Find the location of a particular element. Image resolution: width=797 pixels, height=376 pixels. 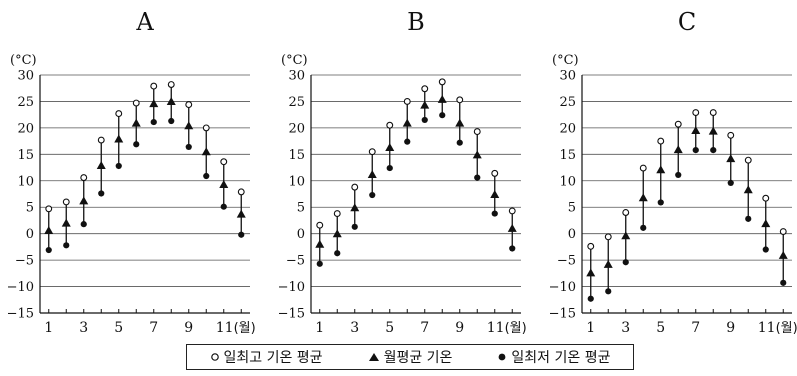

chart-c-xtick-label: 11(월) is located at coordinates (777, 328).